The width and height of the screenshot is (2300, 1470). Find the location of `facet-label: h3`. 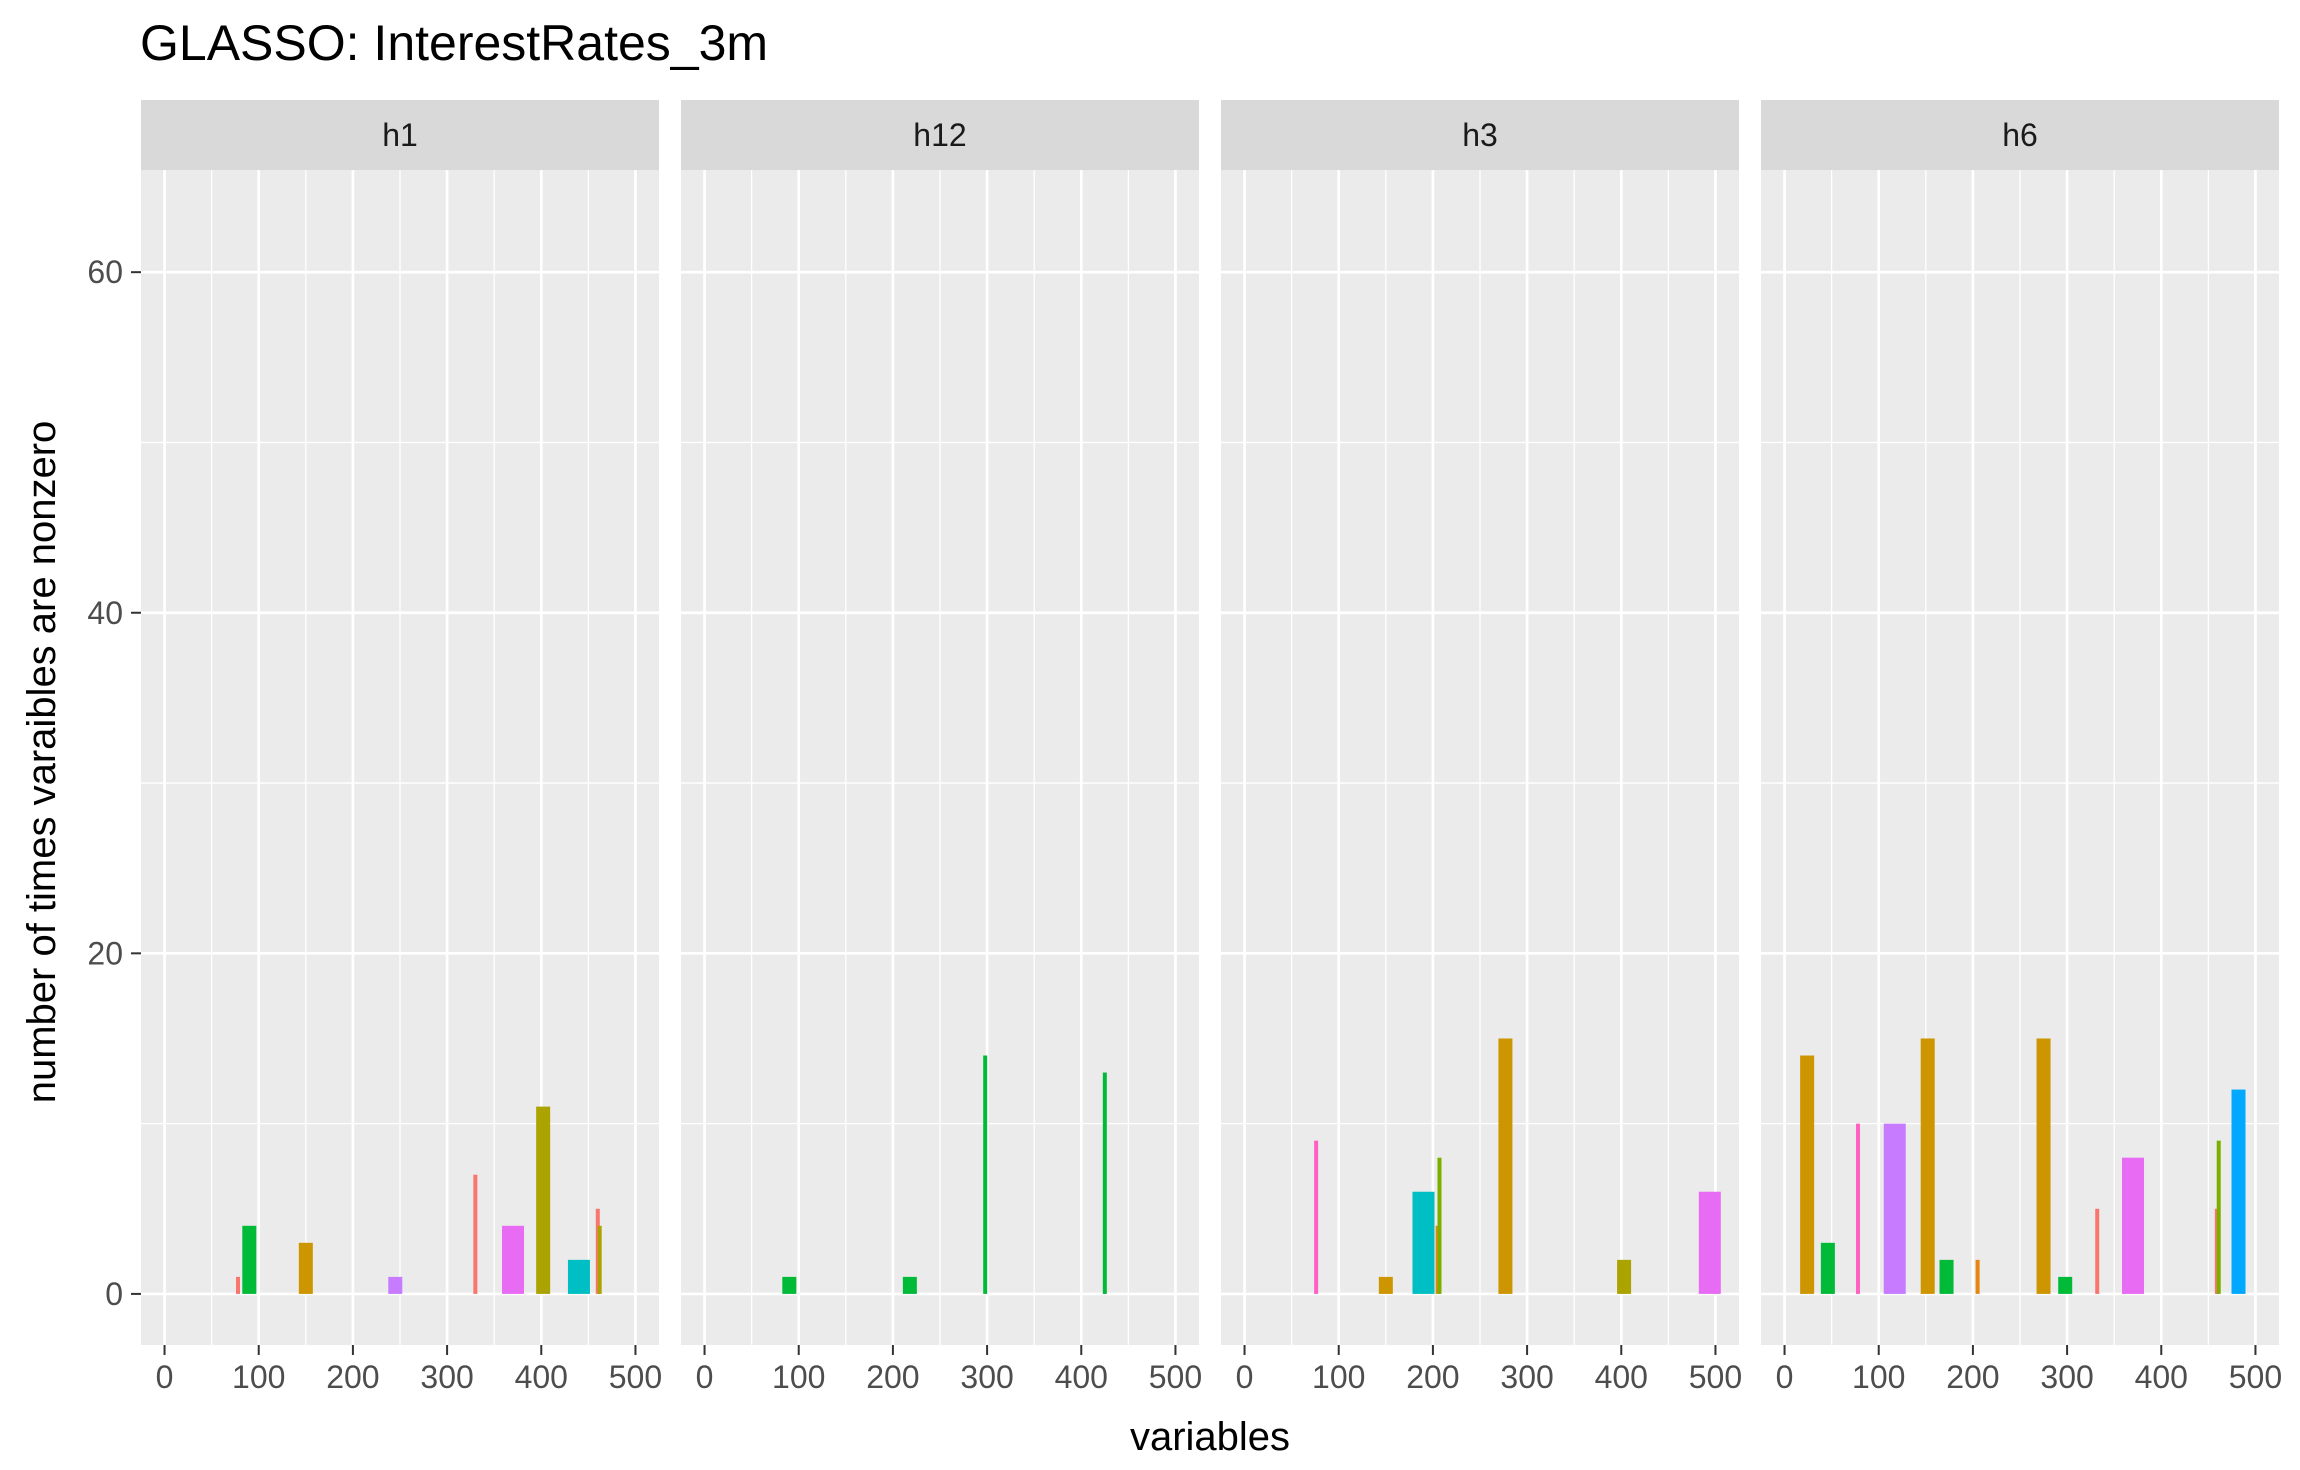

facet-label: h3 is located at coordinates (1480, 135).